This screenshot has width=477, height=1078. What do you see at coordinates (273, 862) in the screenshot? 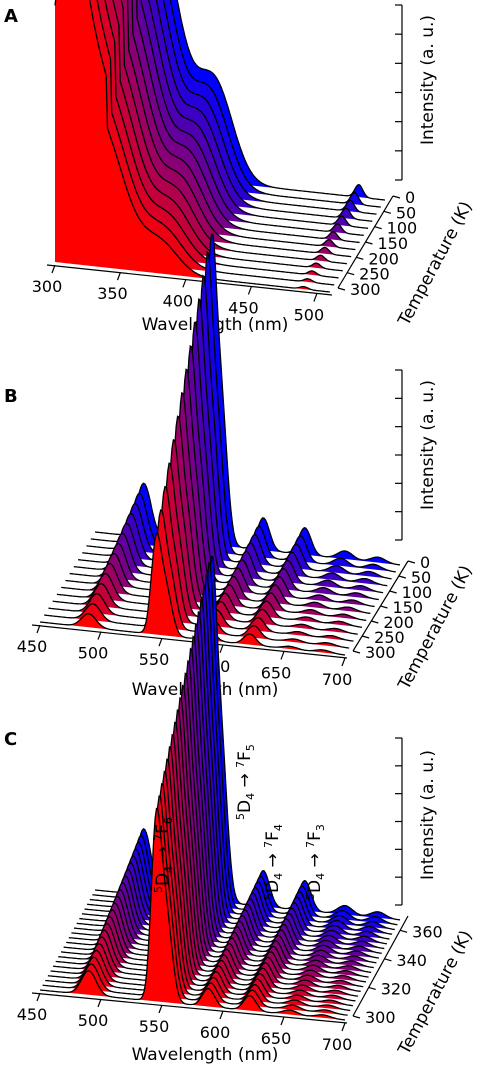
I see `transition-annotation: 5D4 → 7F4` at bounding box center [273, 862].